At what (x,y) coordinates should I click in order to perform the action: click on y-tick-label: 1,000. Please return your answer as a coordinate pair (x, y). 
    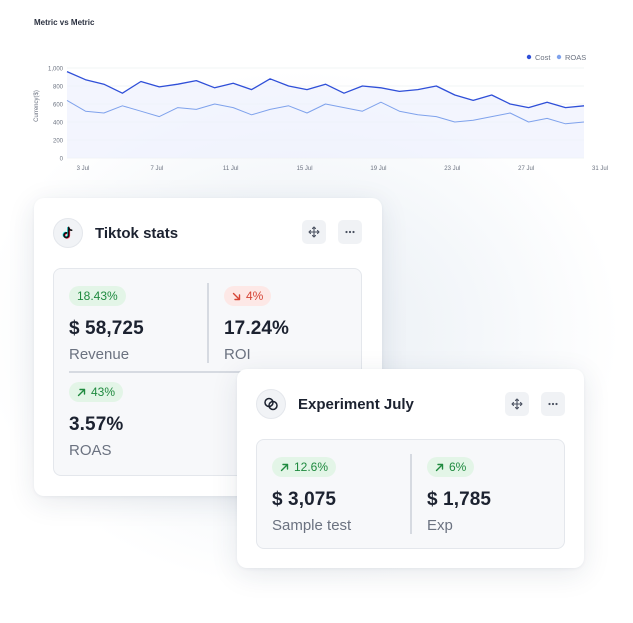
    Looking at the image, I should click on (56, 70).